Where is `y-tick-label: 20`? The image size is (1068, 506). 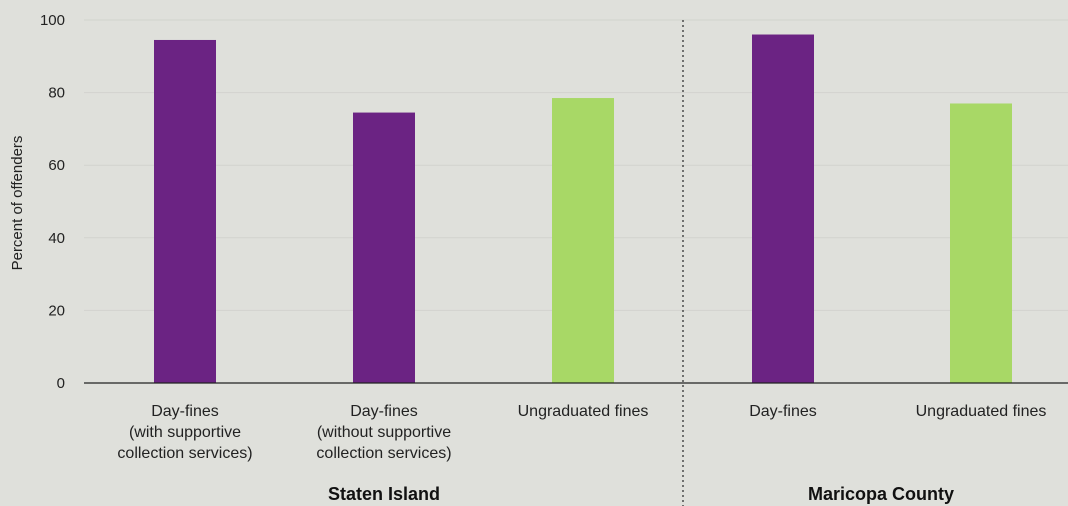 y-tick-label: 20 is located at coordinates (56, 310).